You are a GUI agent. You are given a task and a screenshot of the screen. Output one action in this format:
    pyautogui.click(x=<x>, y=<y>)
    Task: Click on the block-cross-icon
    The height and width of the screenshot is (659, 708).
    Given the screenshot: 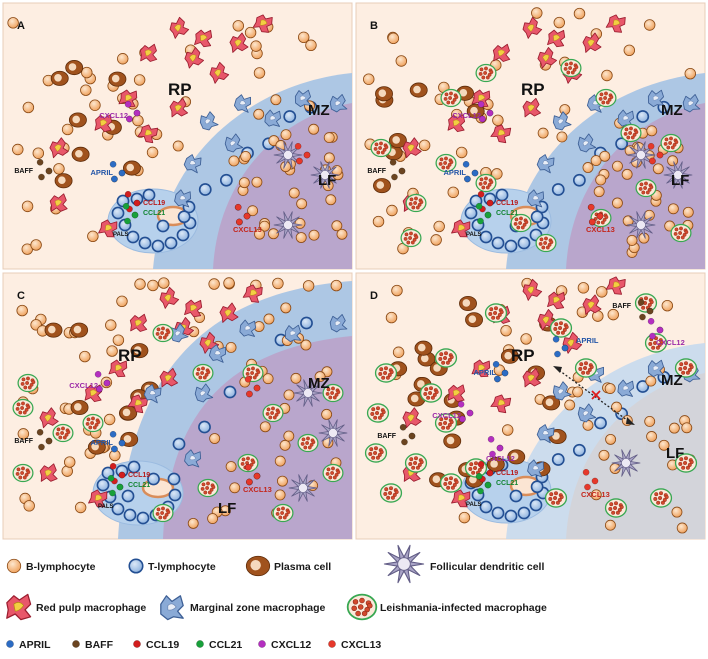 What is the action you would take?
    pyautogui.click(x=596, y=395)
    